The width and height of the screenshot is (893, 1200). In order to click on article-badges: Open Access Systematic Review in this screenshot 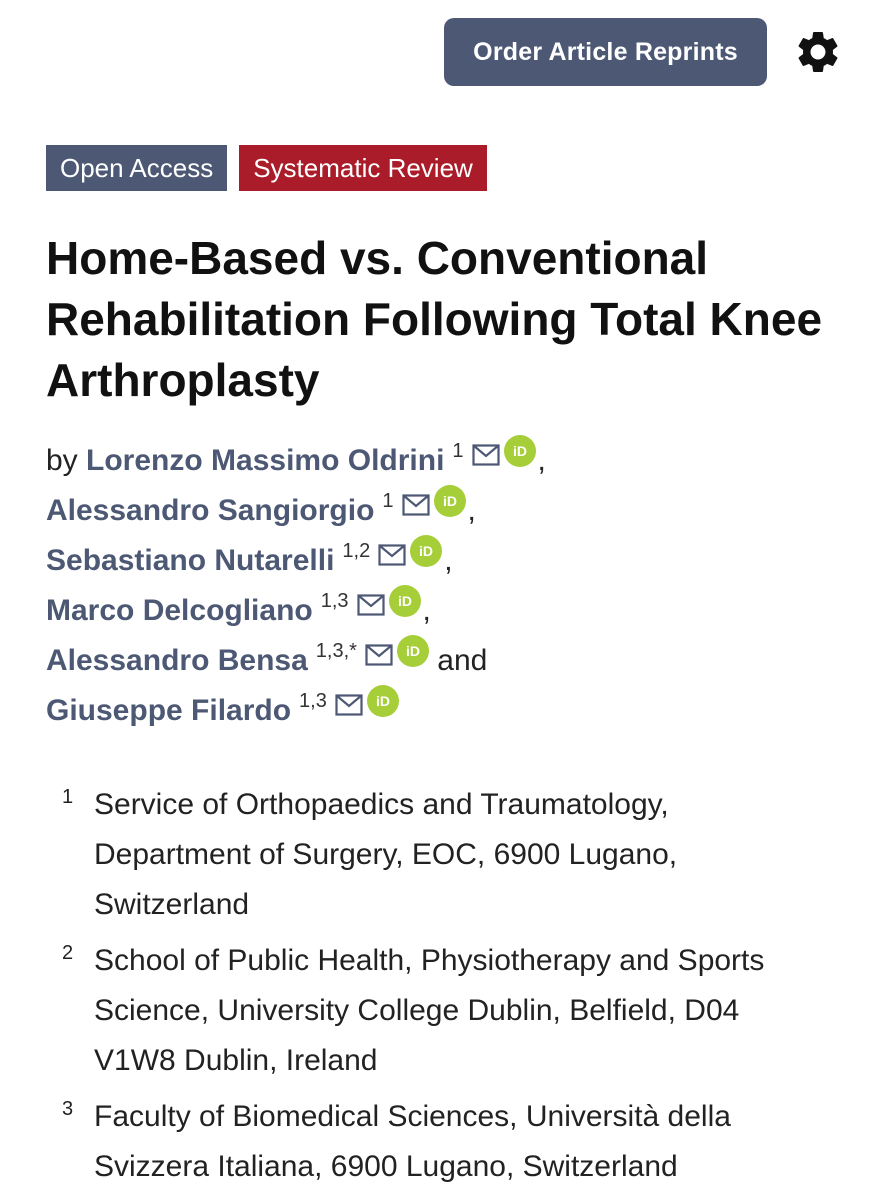, I will do `click(266, 168)`.